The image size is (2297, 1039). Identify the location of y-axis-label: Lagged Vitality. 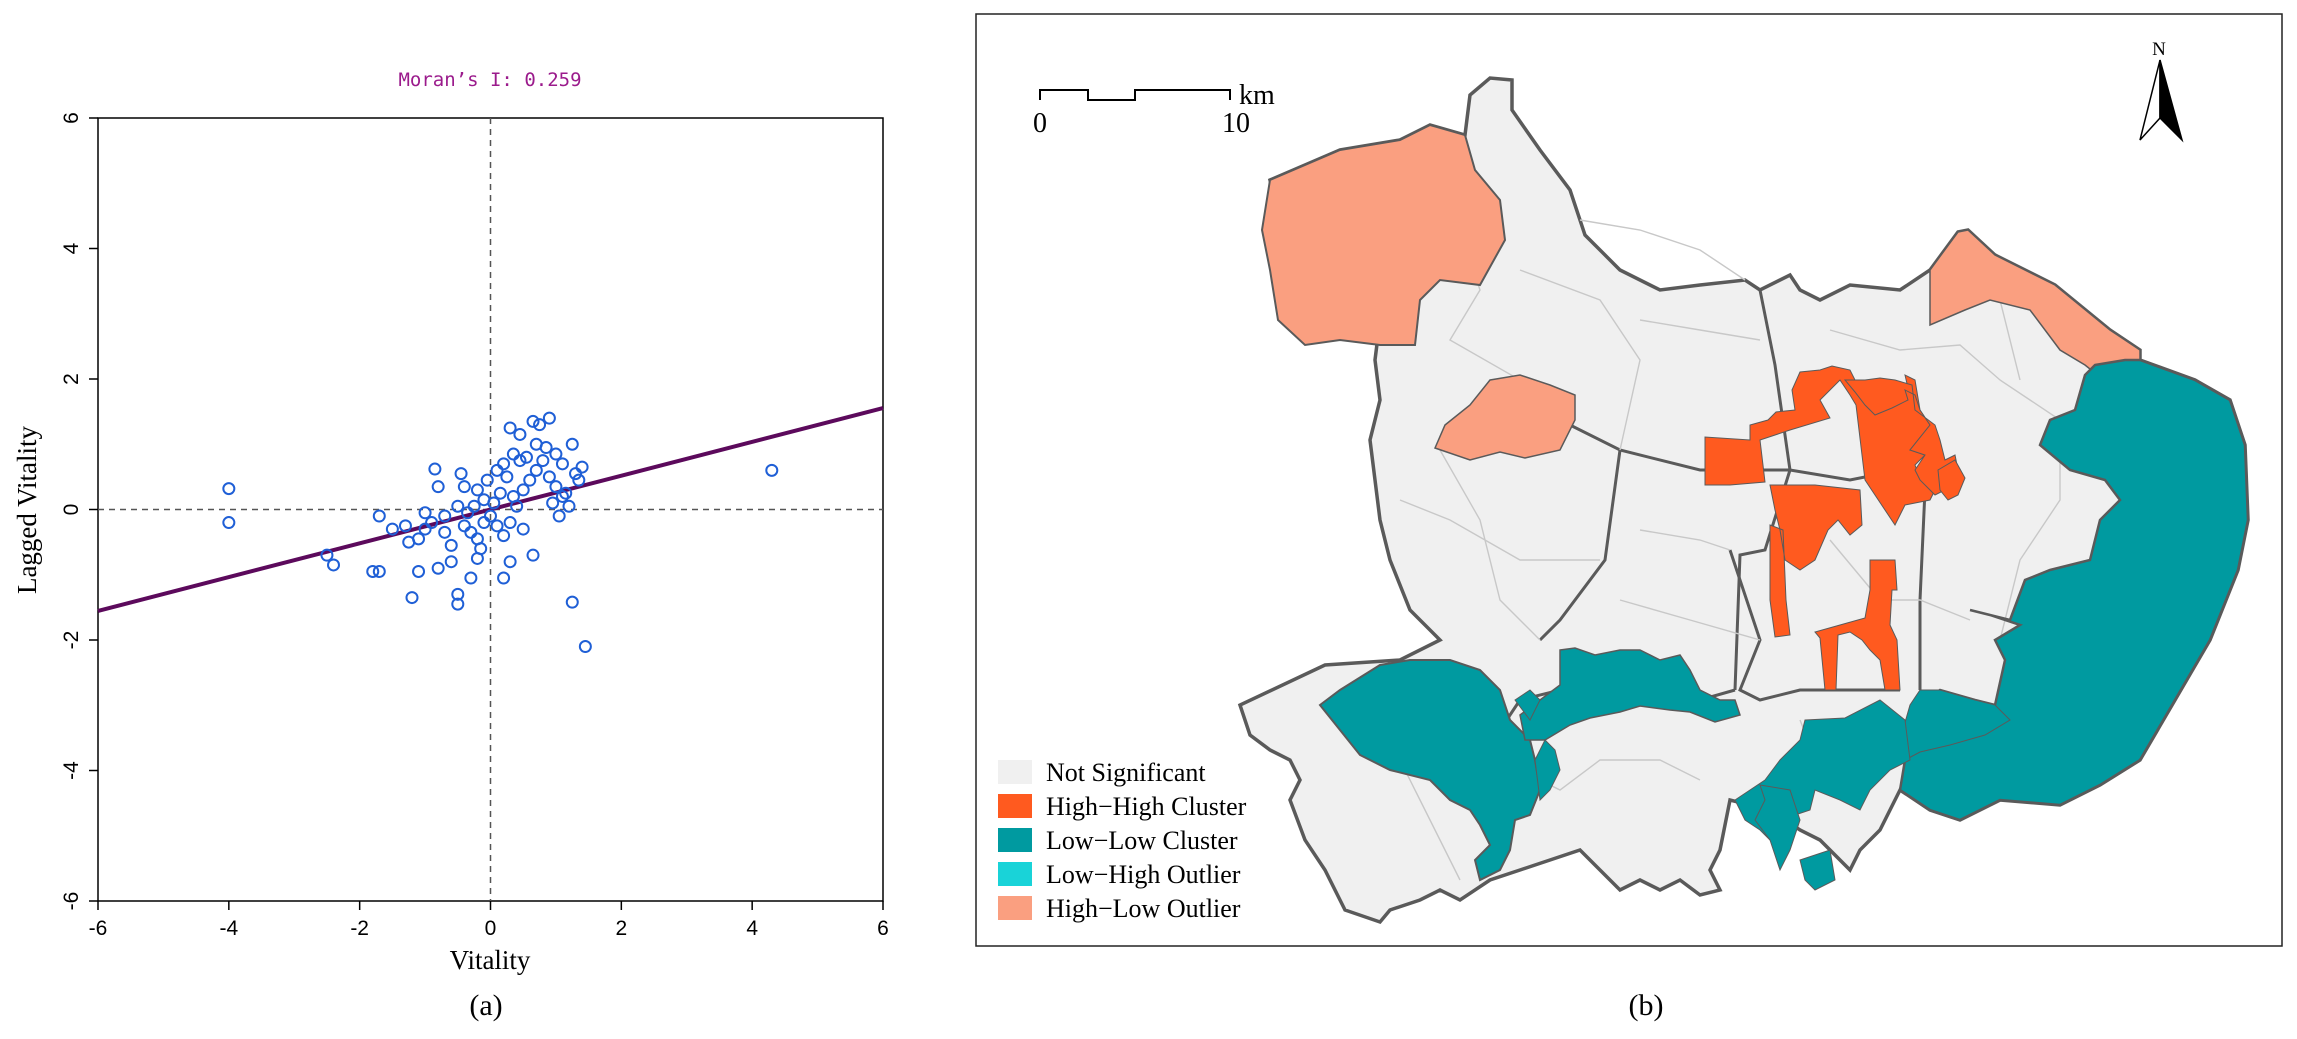
(27, 509).